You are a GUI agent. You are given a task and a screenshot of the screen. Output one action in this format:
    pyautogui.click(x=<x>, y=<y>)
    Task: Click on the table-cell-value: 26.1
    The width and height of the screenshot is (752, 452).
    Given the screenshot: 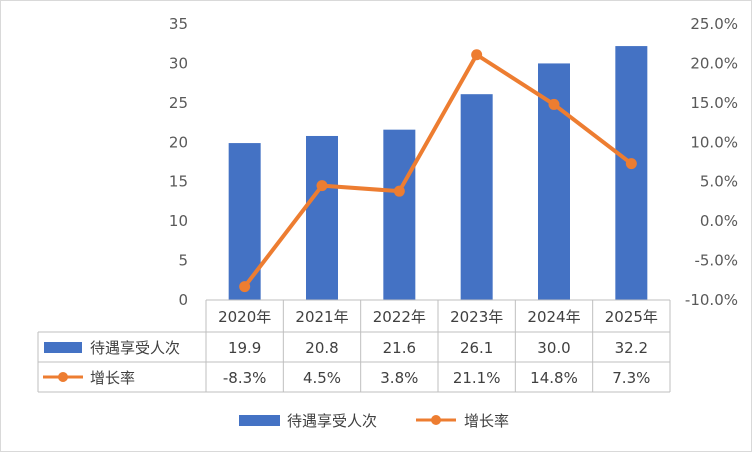 What is the action you would take?
    pyautogui.click(x=476, y=348)
    